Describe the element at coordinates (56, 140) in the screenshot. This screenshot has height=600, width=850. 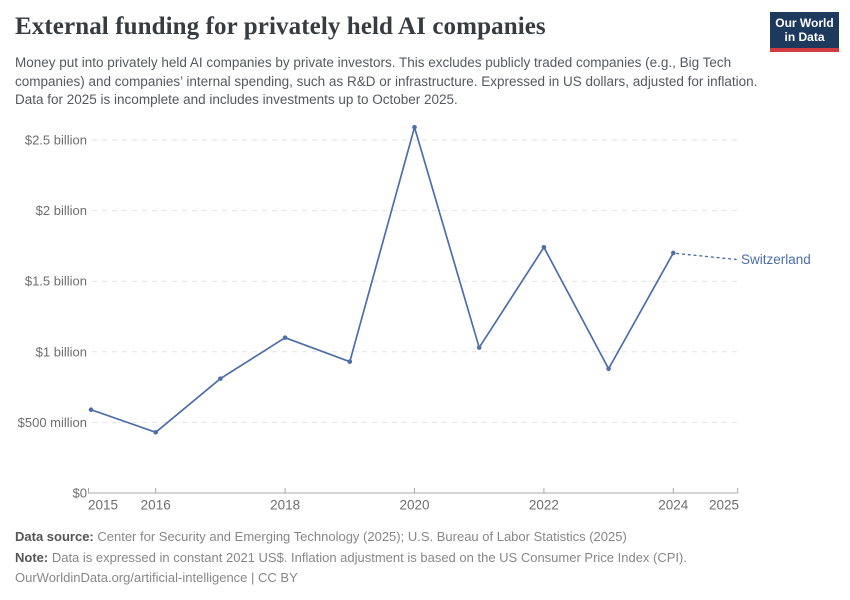
I see `y-axis-tick-label: $2.5 billion` at that location.